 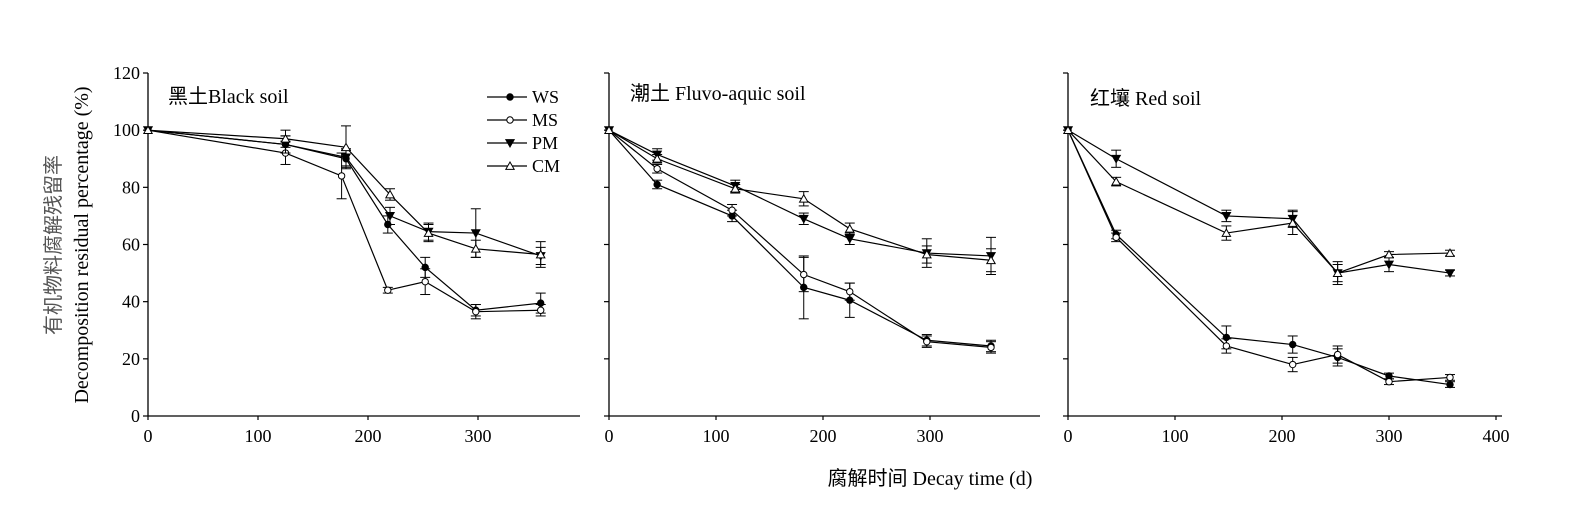 I want to click on series-ms, so click(x=1259, y=256).